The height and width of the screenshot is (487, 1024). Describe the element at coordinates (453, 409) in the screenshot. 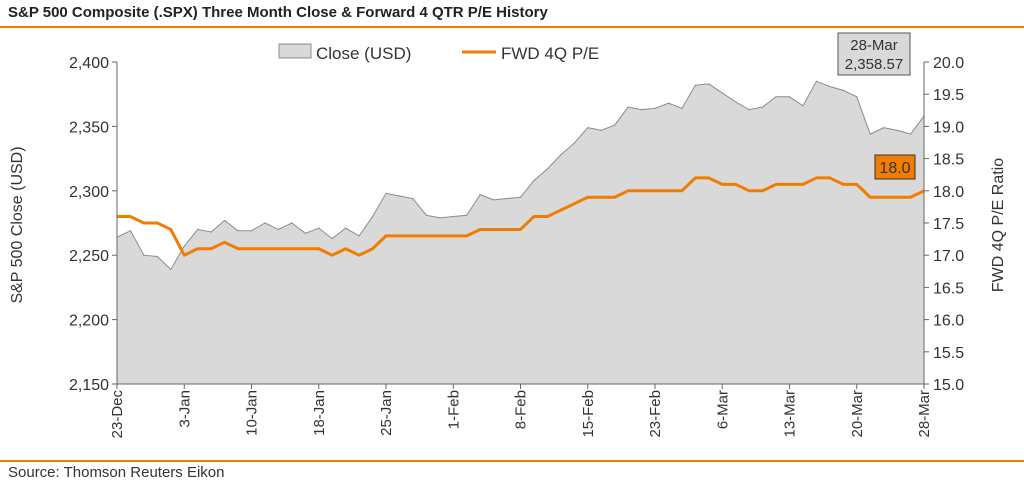

I see `x-tick-label: 1-Feb` at that location.